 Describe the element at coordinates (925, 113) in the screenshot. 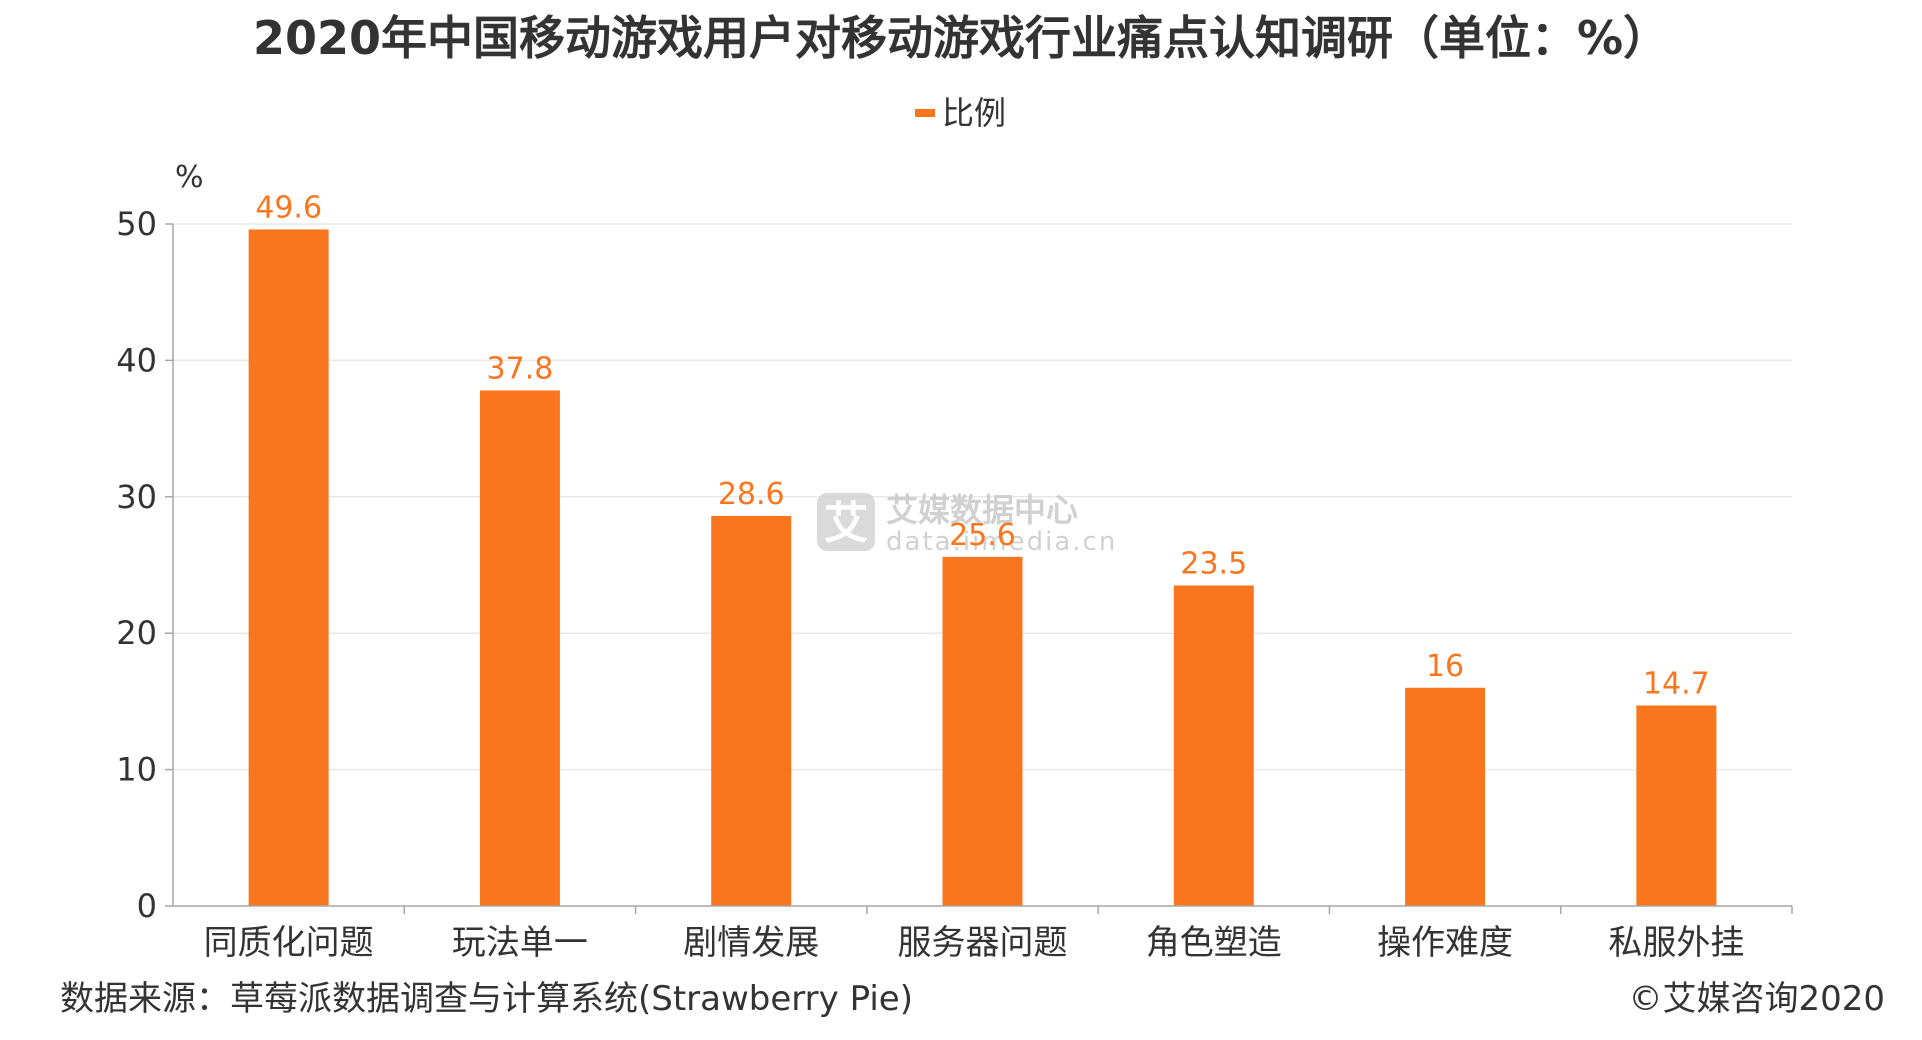

I see `legend-swatch` at that location.